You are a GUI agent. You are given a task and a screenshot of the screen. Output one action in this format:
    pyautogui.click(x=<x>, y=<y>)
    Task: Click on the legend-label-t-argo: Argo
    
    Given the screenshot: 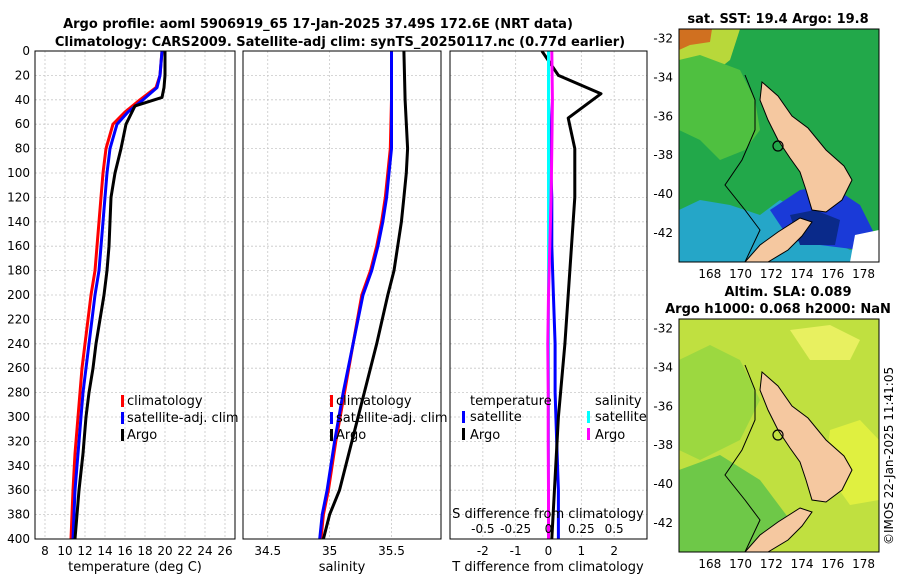 What is the action you would take?
    pyautogui.click(x=485, y=435)
    